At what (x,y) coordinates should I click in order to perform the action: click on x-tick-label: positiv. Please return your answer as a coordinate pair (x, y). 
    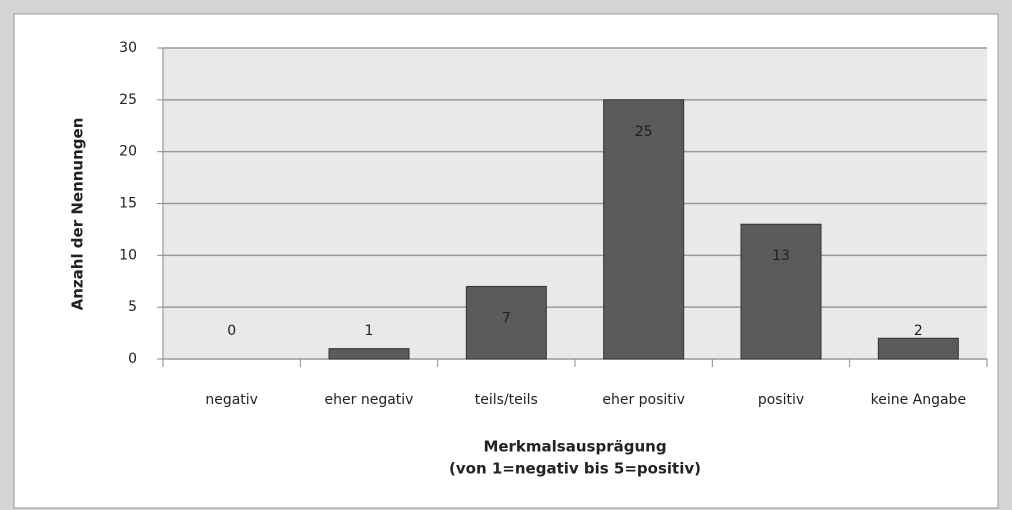
    Looking at the image, I should click on (781, 400).